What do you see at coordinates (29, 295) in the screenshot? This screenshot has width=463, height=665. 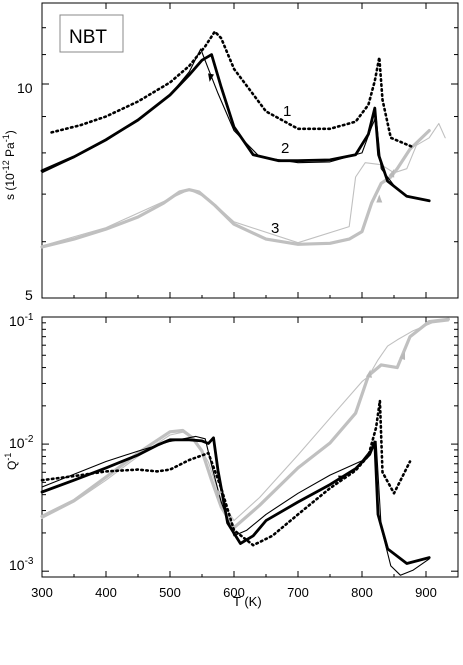 I see `top-ytick-label-5: 5` at bounding box center [29, 295].